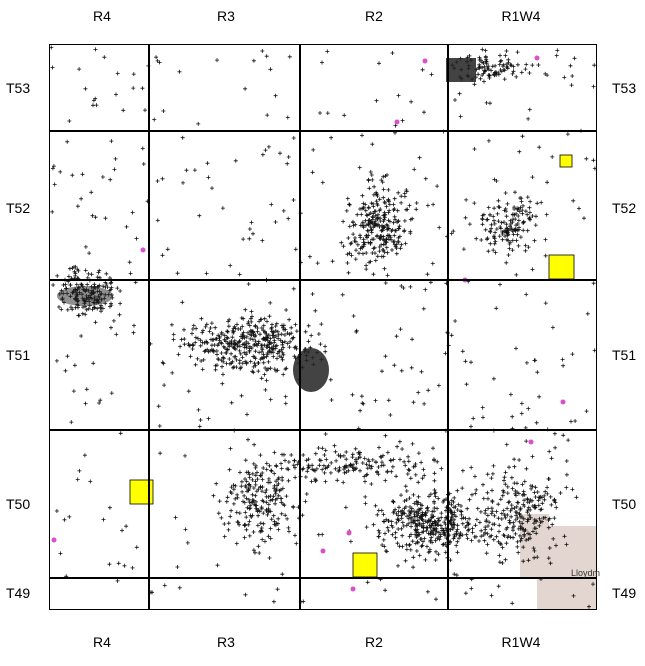 This screenshot has height=666, width=645. I want to click on township-label-left-t51: T51, so click(18, 355).